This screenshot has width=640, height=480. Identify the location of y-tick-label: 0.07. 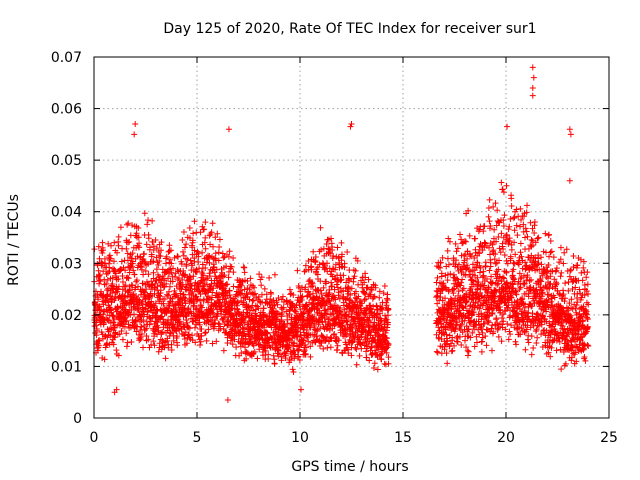
(66, 58).